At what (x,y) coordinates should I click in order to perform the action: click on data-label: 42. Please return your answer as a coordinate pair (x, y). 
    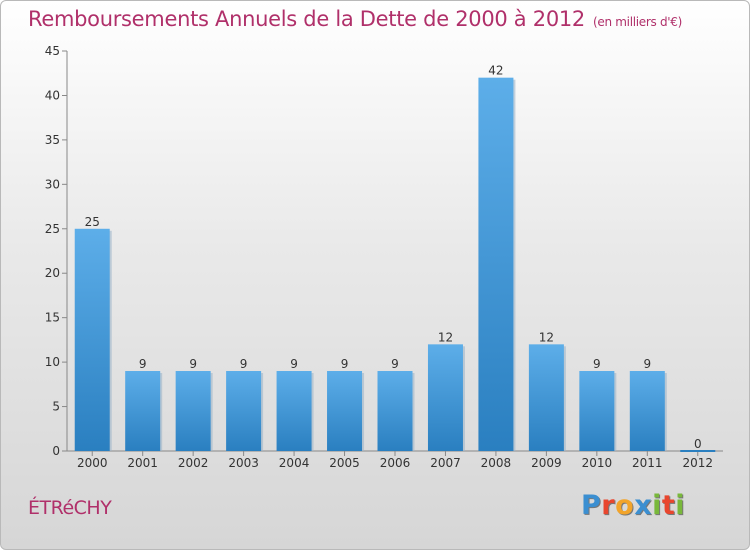
    Looking at the image, I should click on (495, 71).